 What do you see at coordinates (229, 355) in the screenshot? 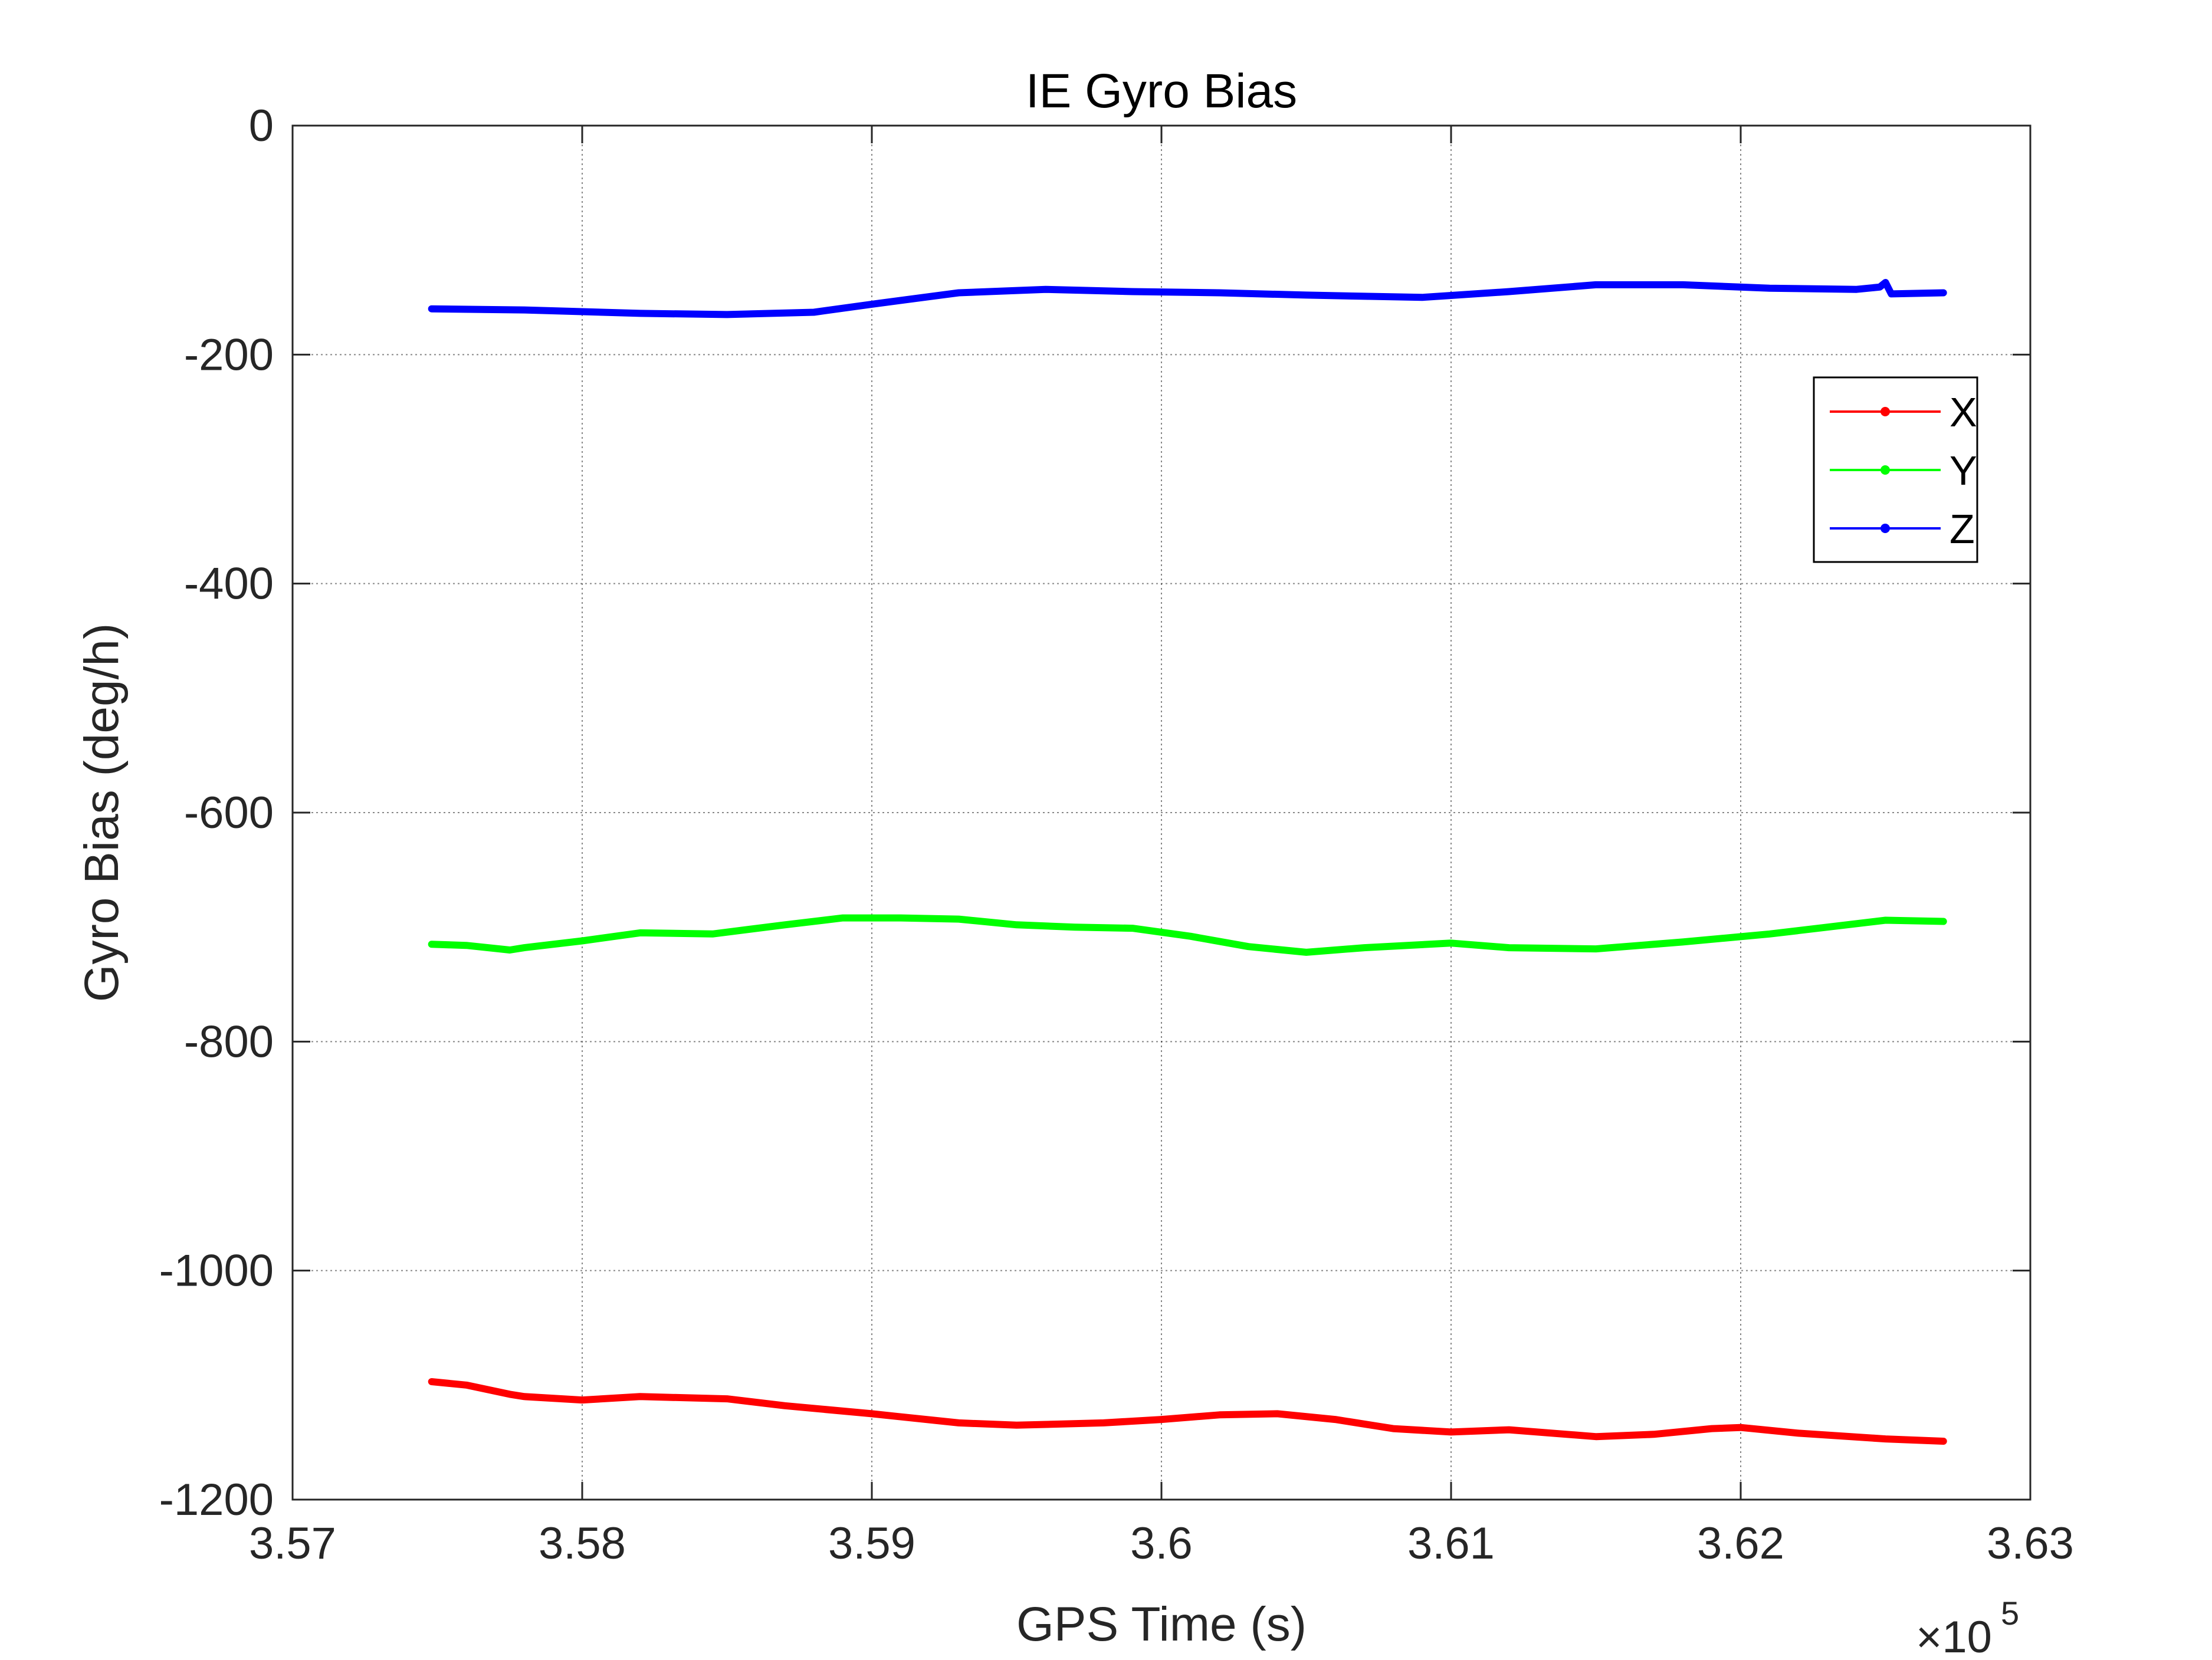
I see `y-tick-label: -200` at bounding box center [229, 355].